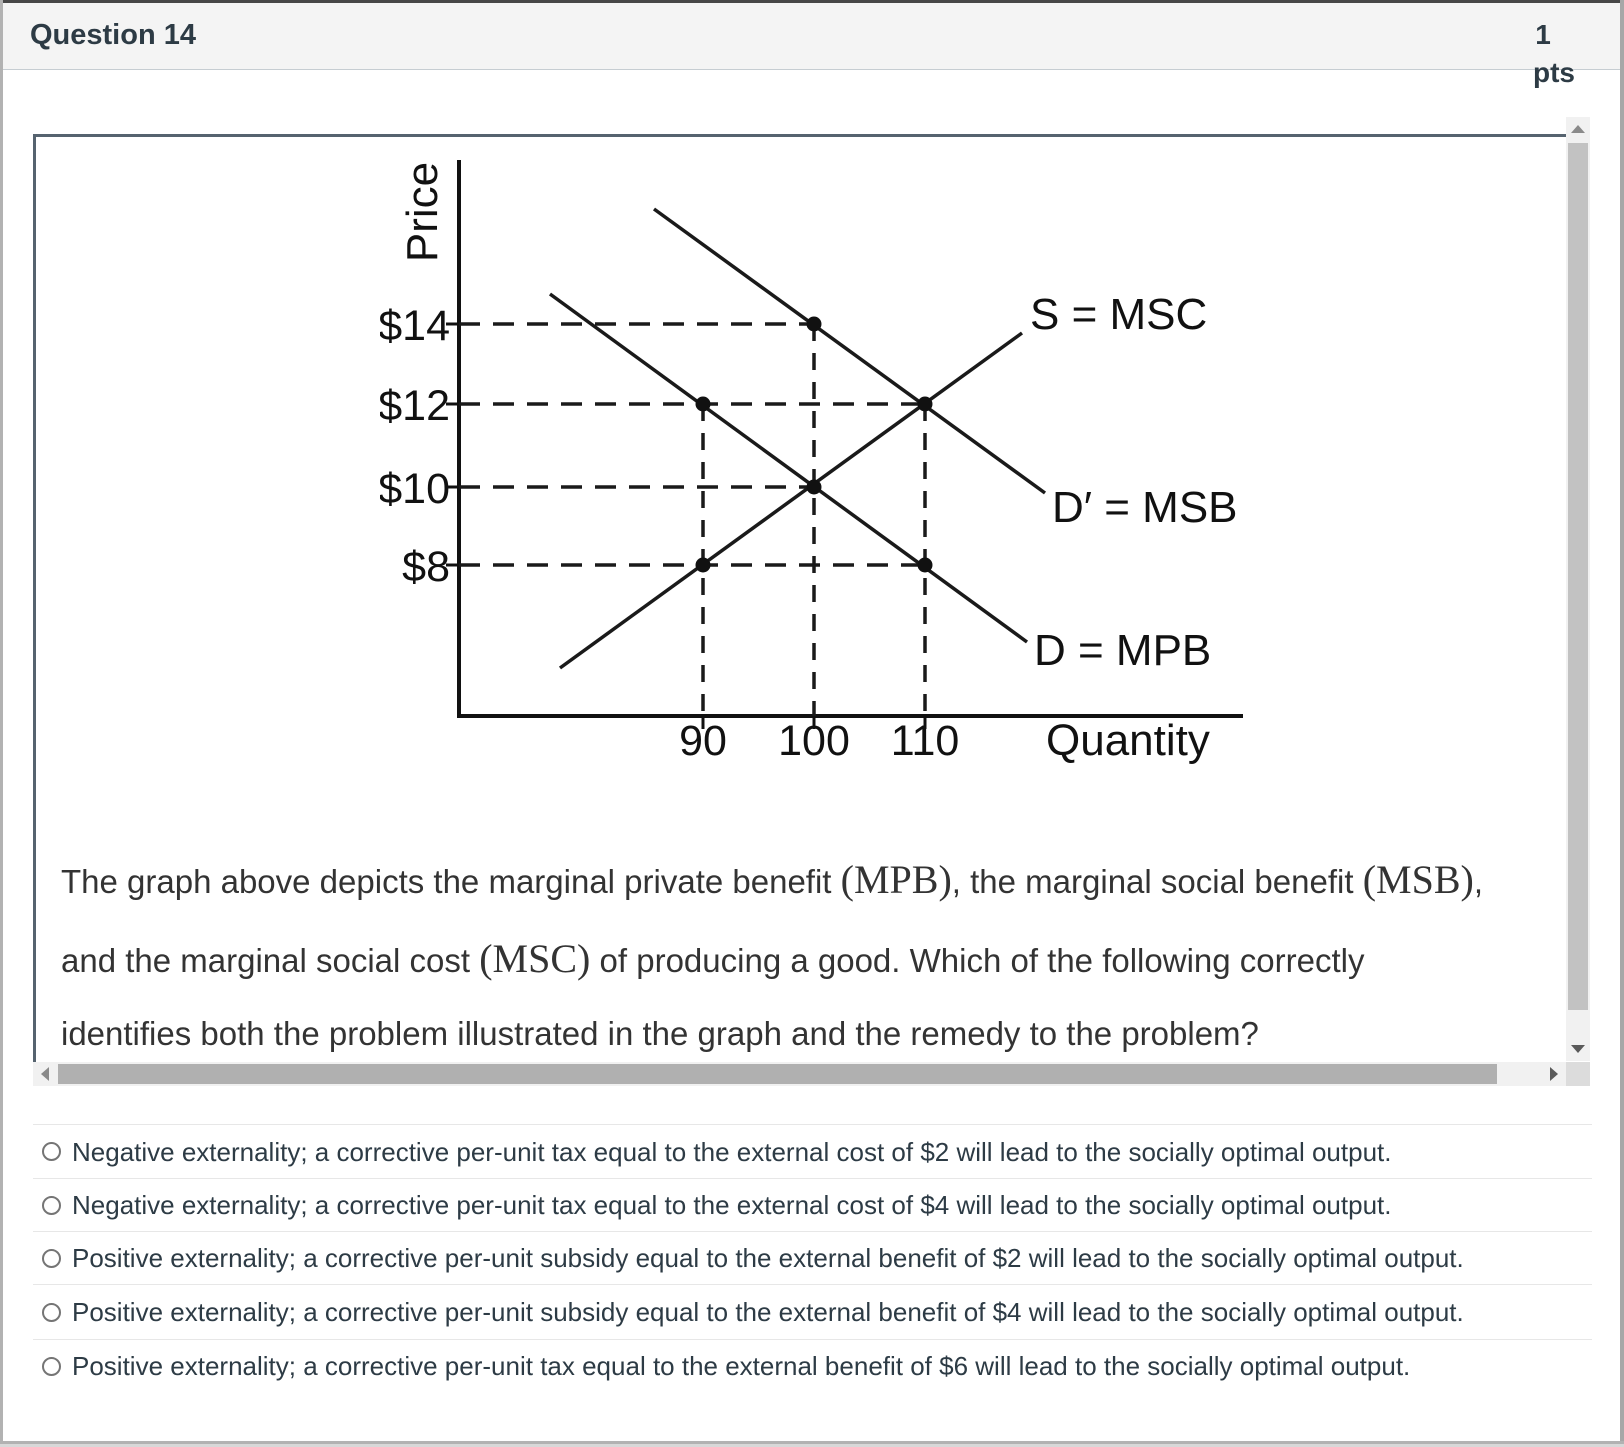 This screenshot has height=1447, width=1624. I want to click on msb-curve-label: D′ = MSB, so click(1145, 507).